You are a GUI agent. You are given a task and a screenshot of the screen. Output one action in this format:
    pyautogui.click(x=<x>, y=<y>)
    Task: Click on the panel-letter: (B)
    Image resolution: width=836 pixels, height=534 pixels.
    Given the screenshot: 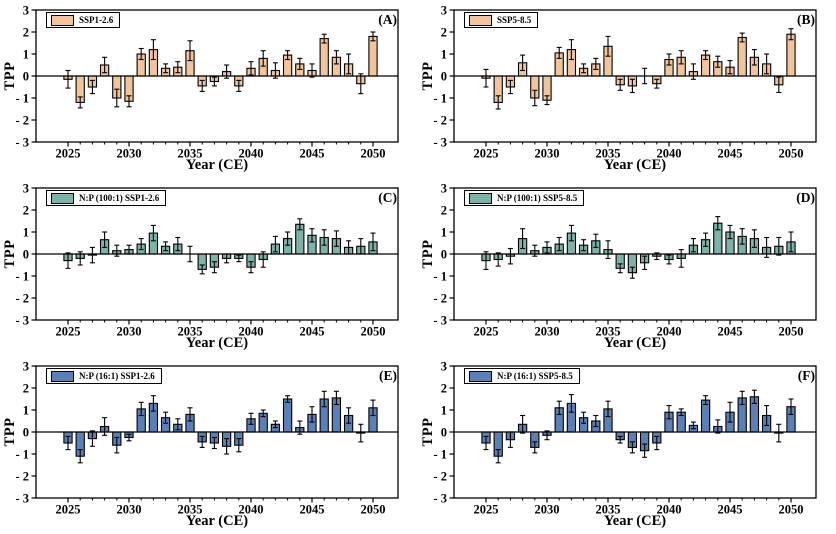 What is the action you would take?
    pyautogui.click(x=806, y=19)
    